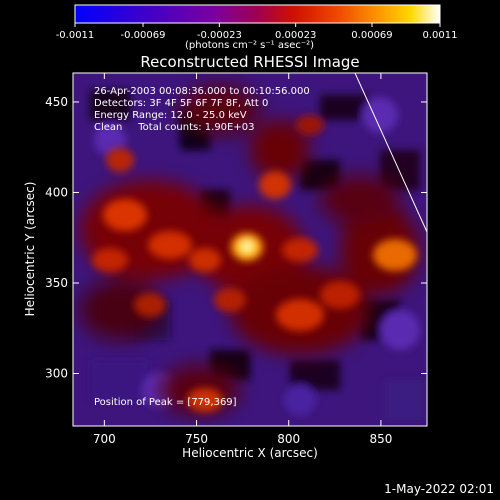 The height and width of the screenshot is (500, 500). What do you see at coordinates (174, 127) in the screenshot?
I see `clean-counts-text: Clean Total counts: 1.90E+03` at bounding box center [174, 127].